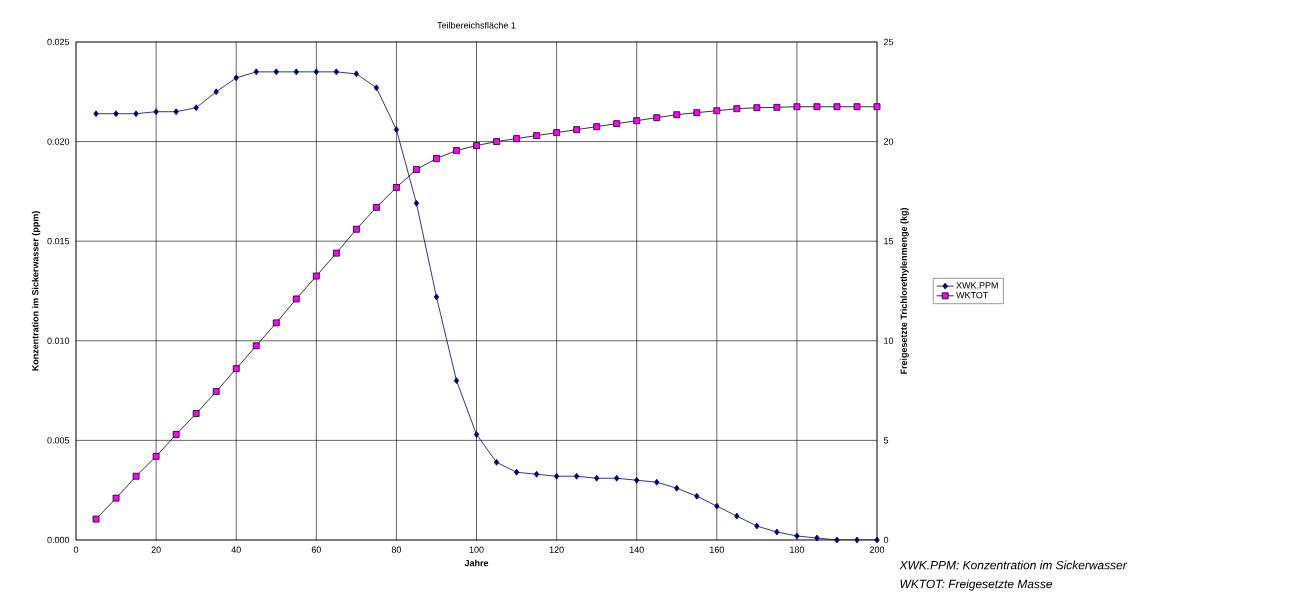  Describe the element at coordinates (58, 340) in the screenshot. I see `y-tick-label: 0.010` at that location.